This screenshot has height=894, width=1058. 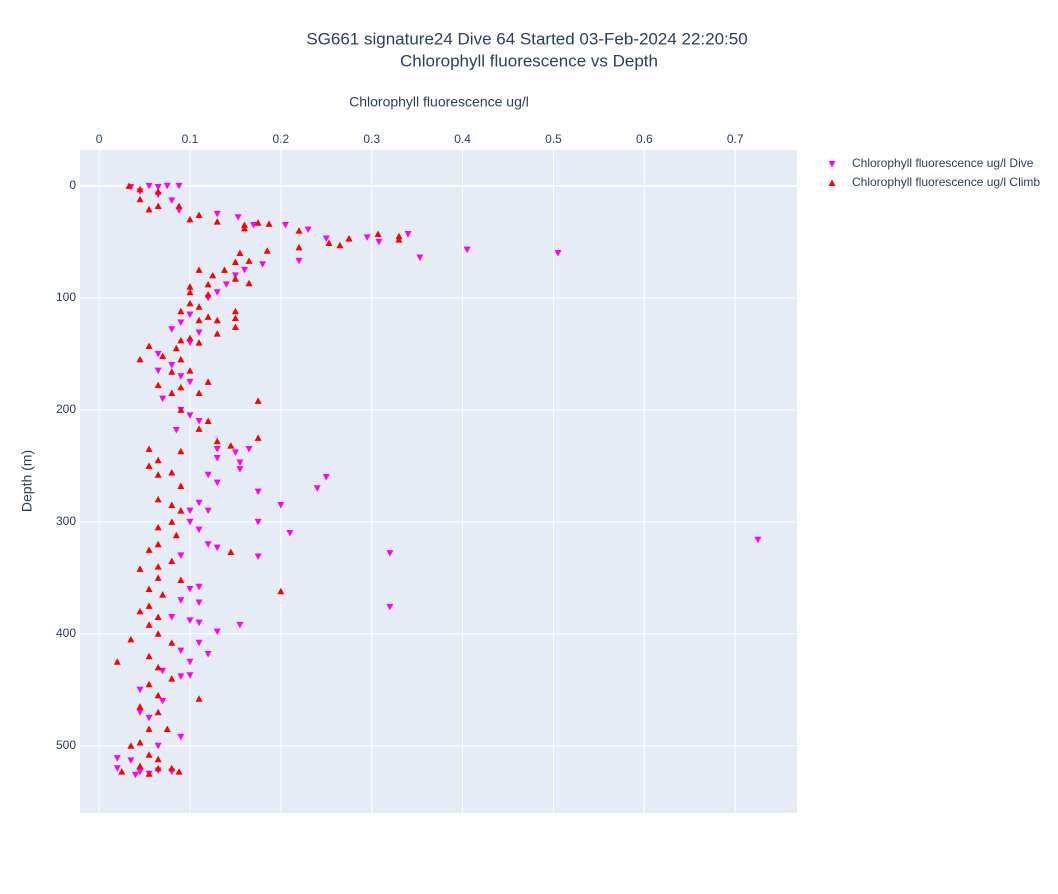 What do you see at coordinates (66, 409) in the screenshot?
I see `y-tick-label: 200` at bounding box center [66, 409].